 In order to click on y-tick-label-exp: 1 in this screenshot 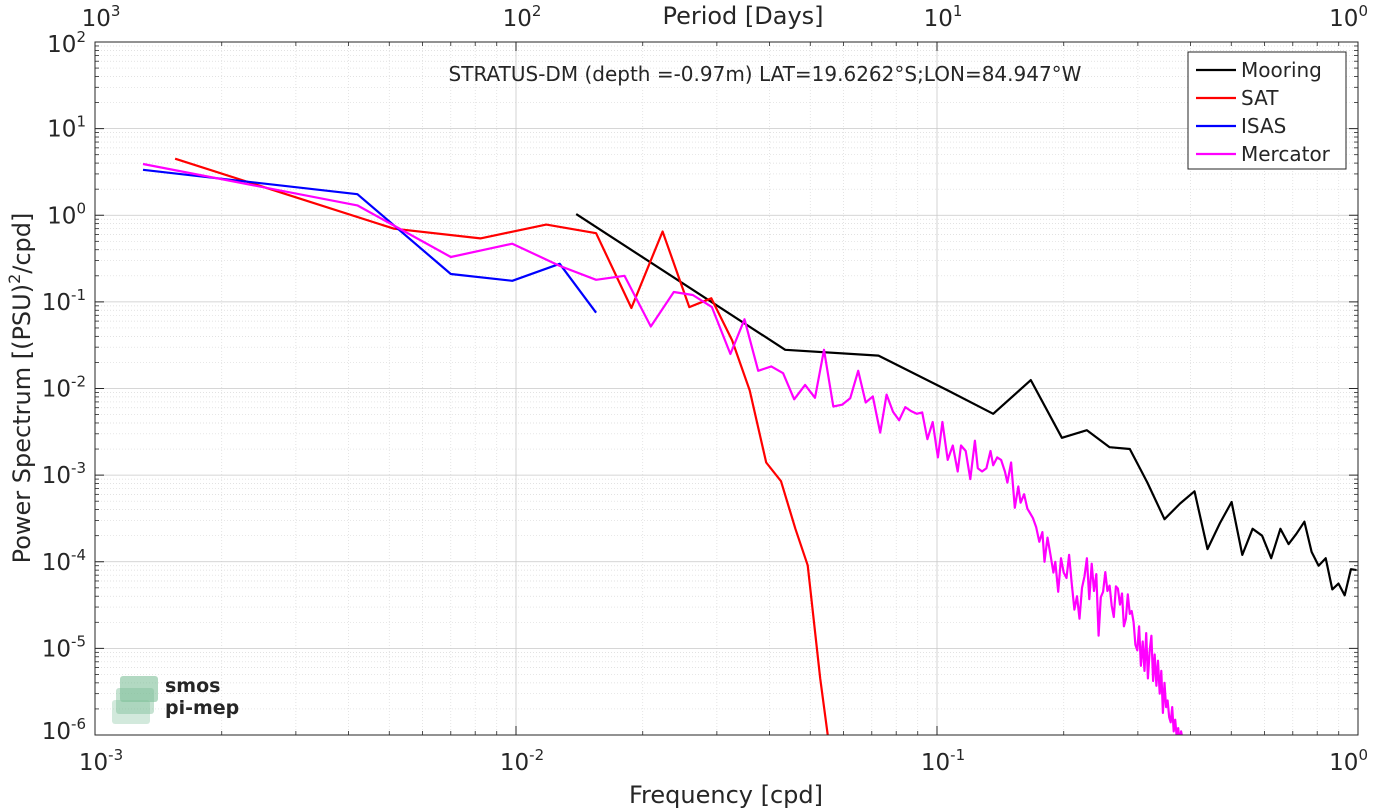, I will do `click(81, 122)`.